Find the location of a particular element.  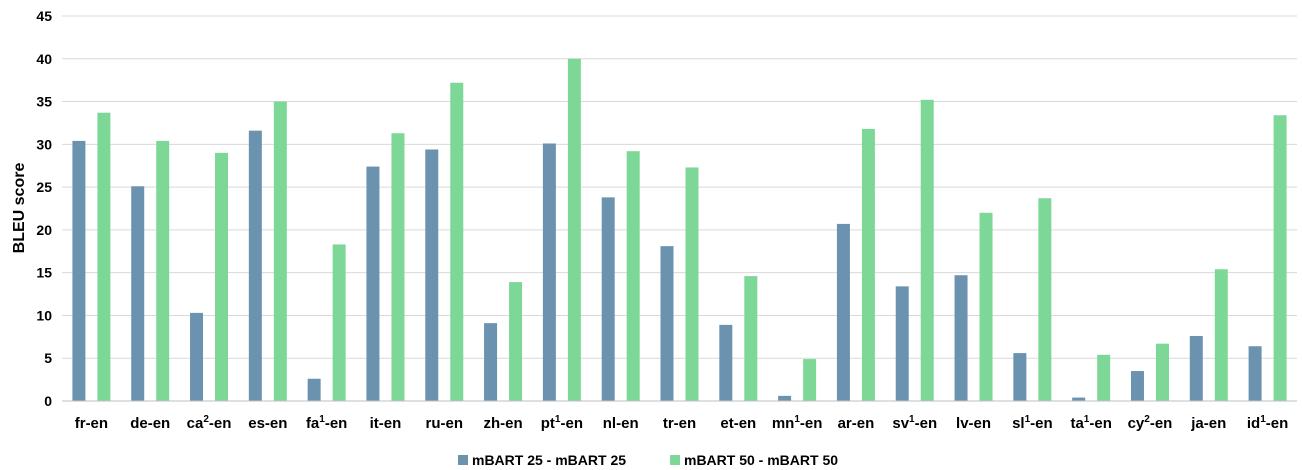

y-tick-label: 40 is located at coordinates (44, 59).